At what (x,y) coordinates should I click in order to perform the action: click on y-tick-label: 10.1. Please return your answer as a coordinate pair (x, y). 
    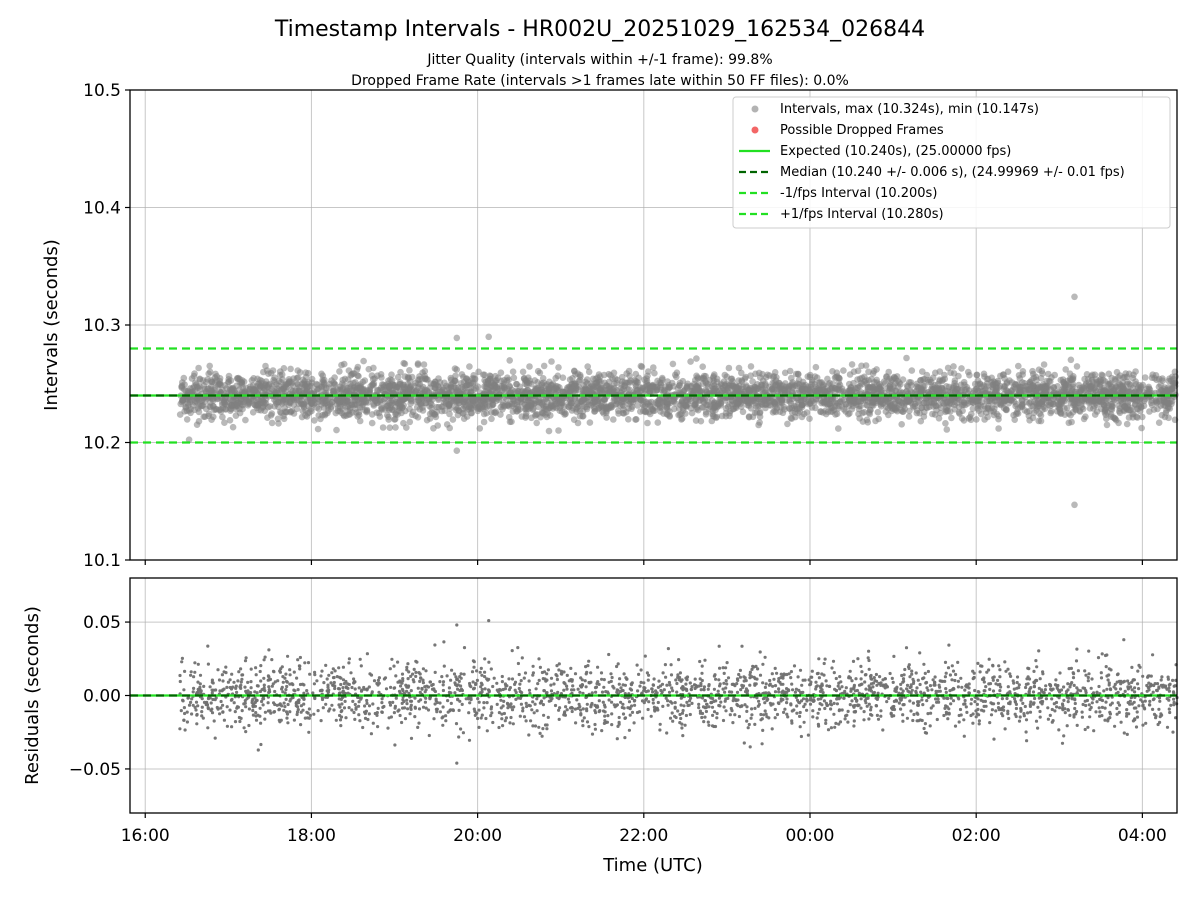
    Looking at the image, I should click on (102, 561).